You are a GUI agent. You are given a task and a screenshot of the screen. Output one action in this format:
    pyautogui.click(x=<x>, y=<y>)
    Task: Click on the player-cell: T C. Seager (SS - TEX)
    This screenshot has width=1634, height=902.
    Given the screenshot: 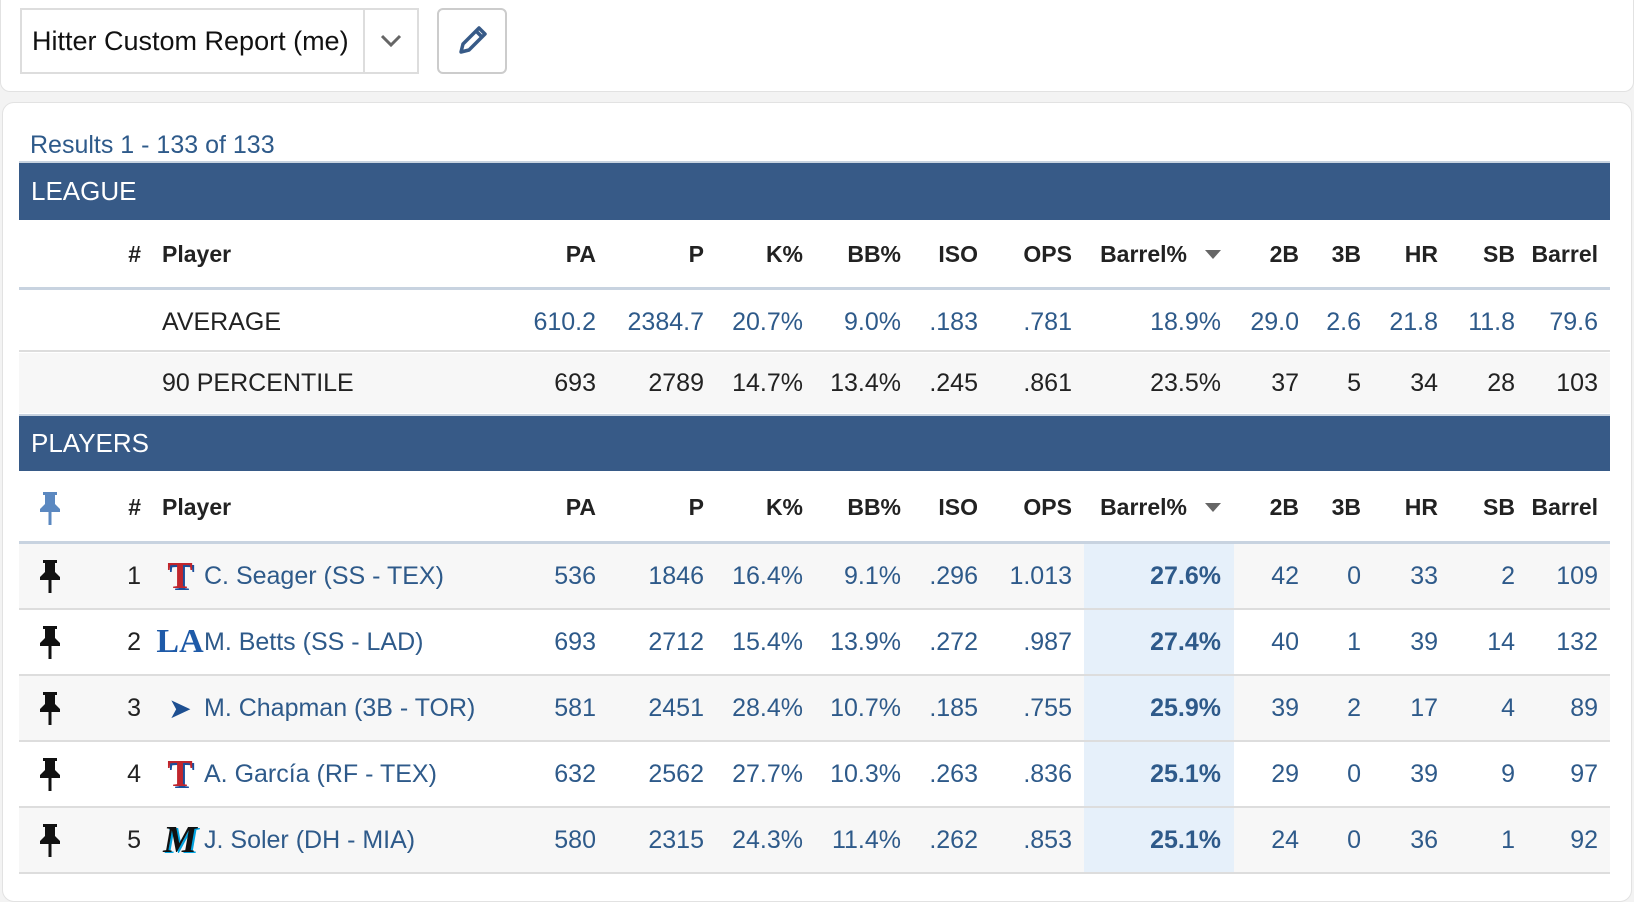 What is the action you would take?
    pyautogui.click(x=345, y=576)
    